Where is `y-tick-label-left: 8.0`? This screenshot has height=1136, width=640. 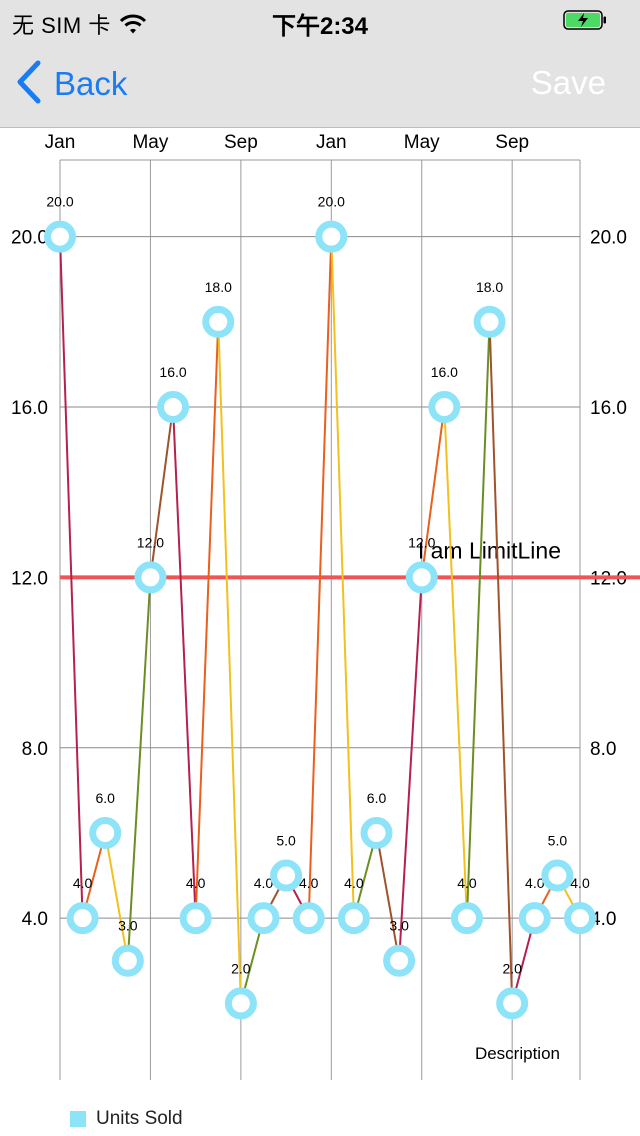 y-tick-label-left: 8.0 is located at coordinates (35, 749).